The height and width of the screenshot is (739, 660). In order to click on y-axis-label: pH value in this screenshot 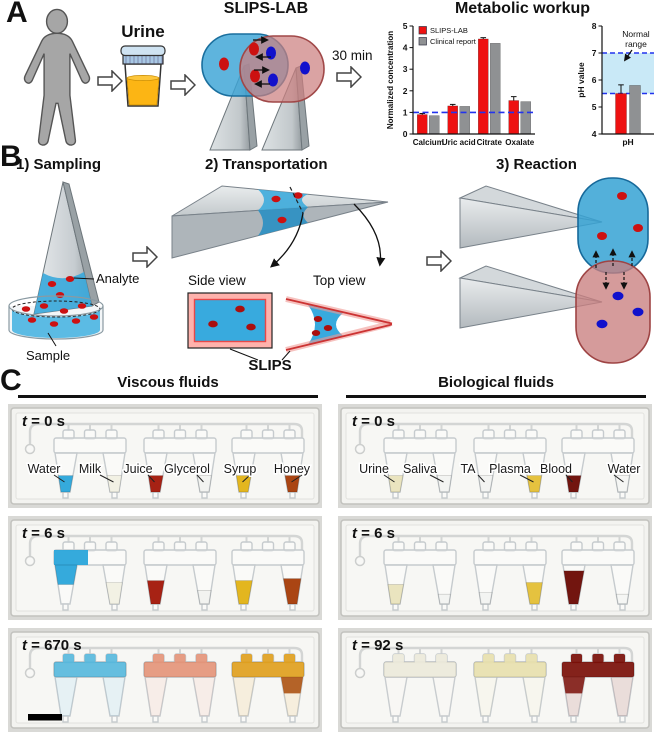, I will do `click(581, 80)`.